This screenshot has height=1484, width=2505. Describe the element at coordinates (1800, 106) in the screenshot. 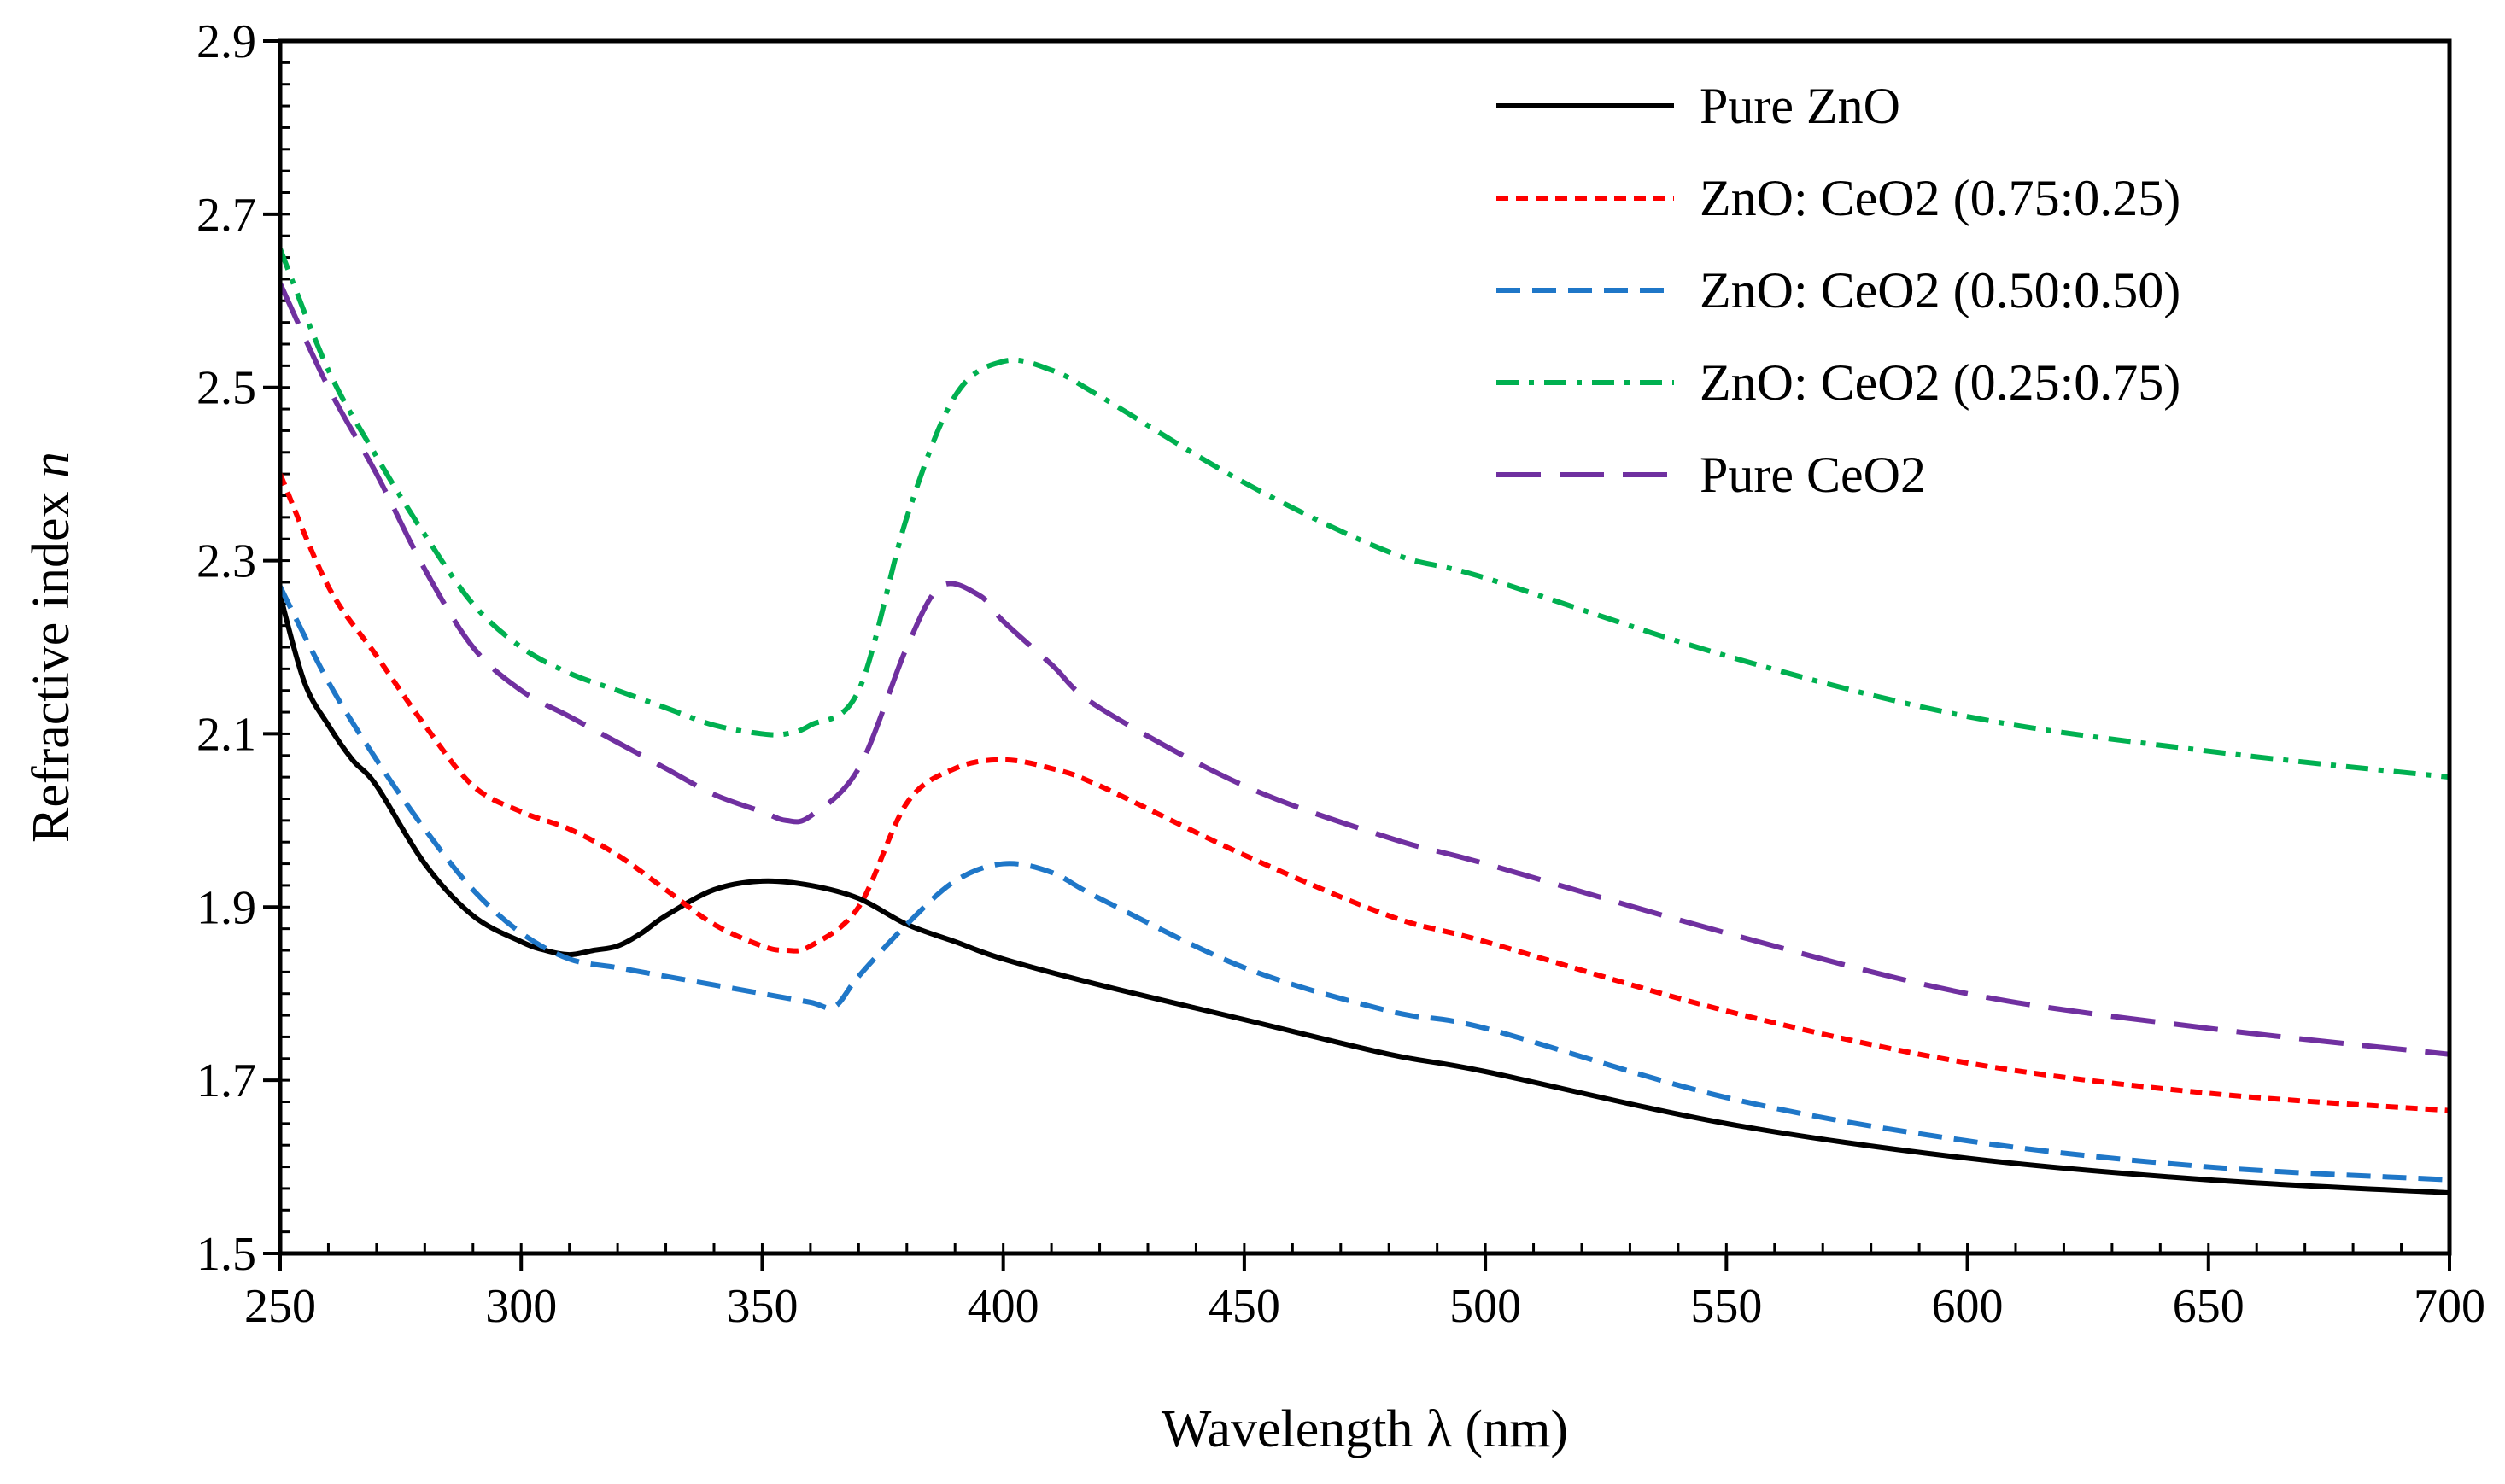

I see `legend-label-pure-zno: Pure ZnO` at that location.